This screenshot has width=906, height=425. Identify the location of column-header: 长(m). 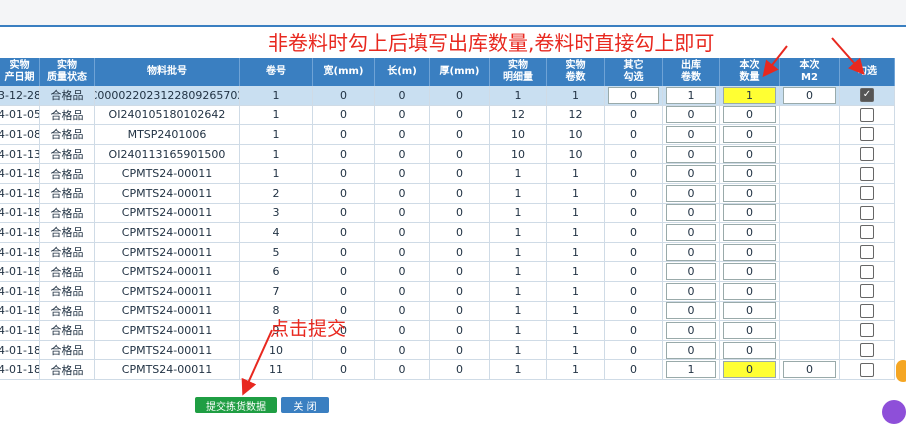
(402, 72).